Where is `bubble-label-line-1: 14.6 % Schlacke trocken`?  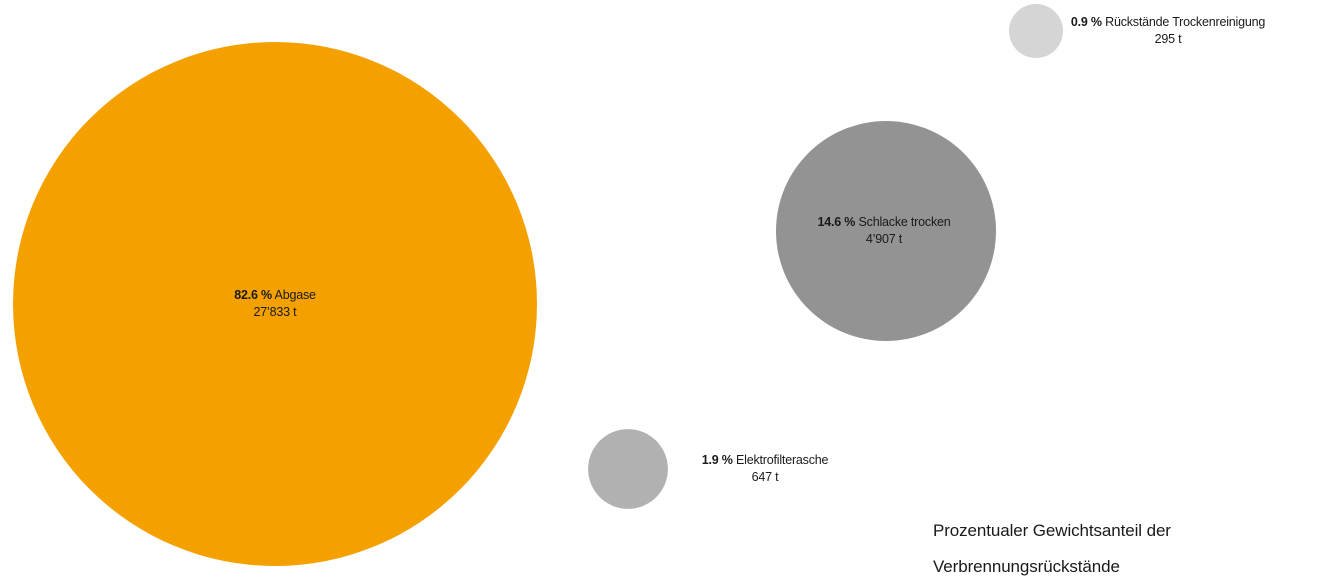 bubble-label-line-1: 14.6 % Schlacke trocken is located at coordinates (884, 222).